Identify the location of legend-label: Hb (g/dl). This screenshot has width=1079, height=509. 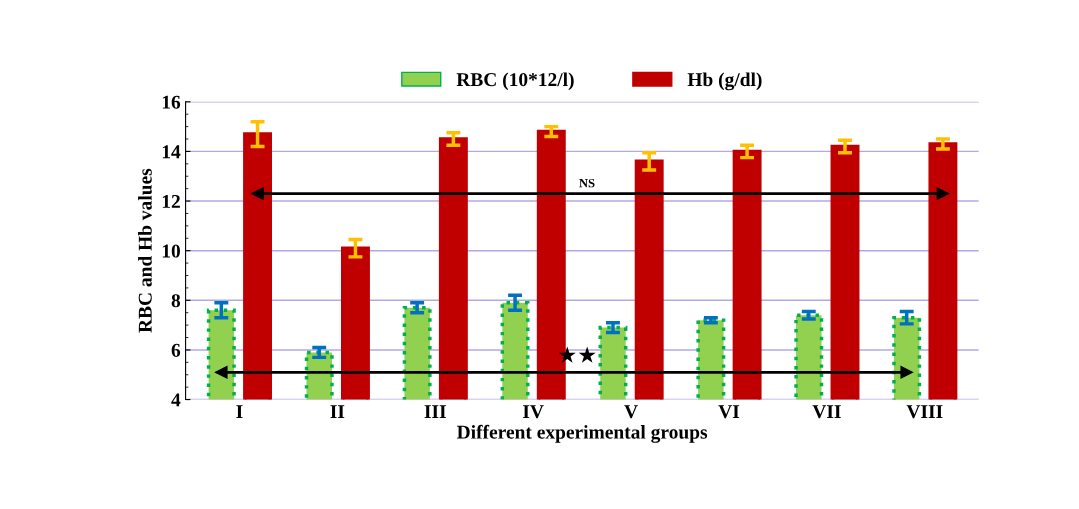
(724, 81).